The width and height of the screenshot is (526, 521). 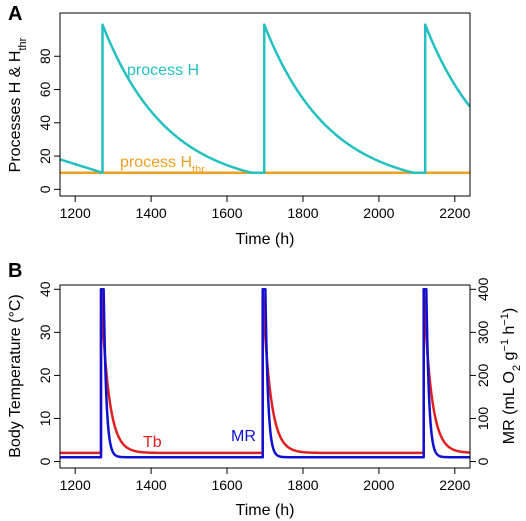 I want to click on y-tick-label: 400, so click(x=483, y=289).